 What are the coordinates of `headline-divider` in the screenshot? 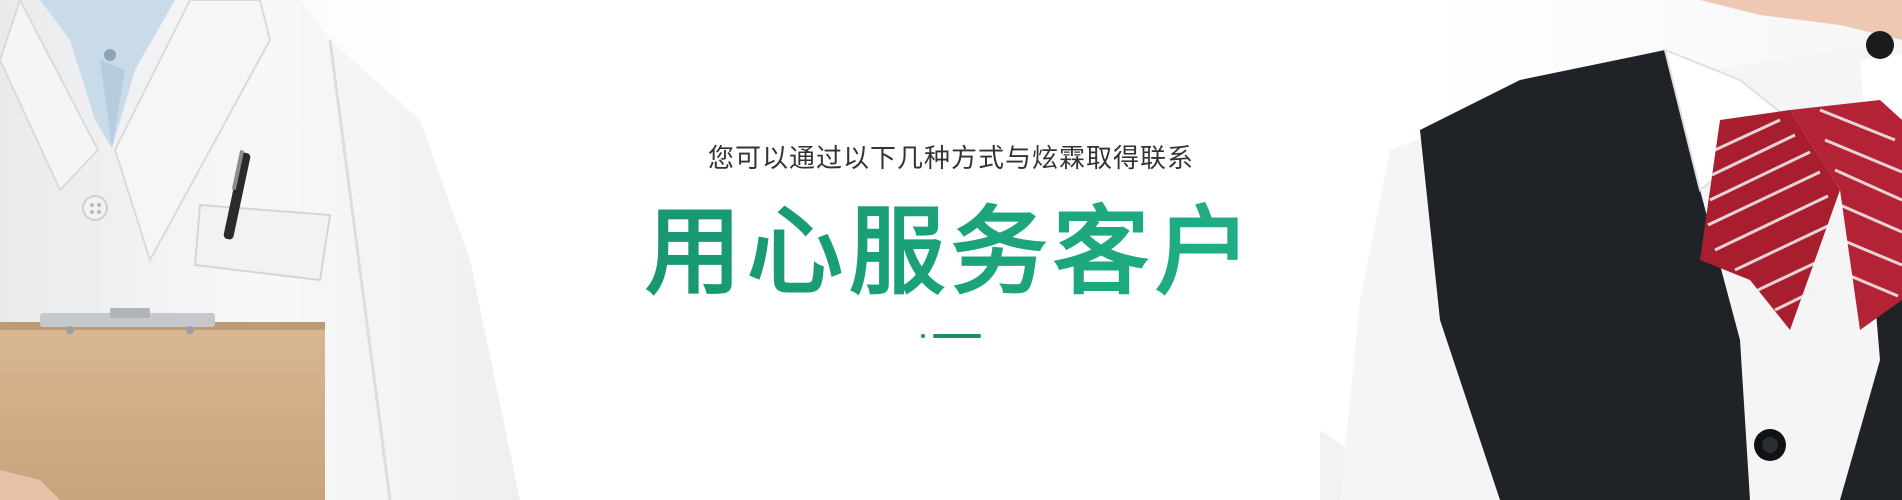 It's located at (951, 336).